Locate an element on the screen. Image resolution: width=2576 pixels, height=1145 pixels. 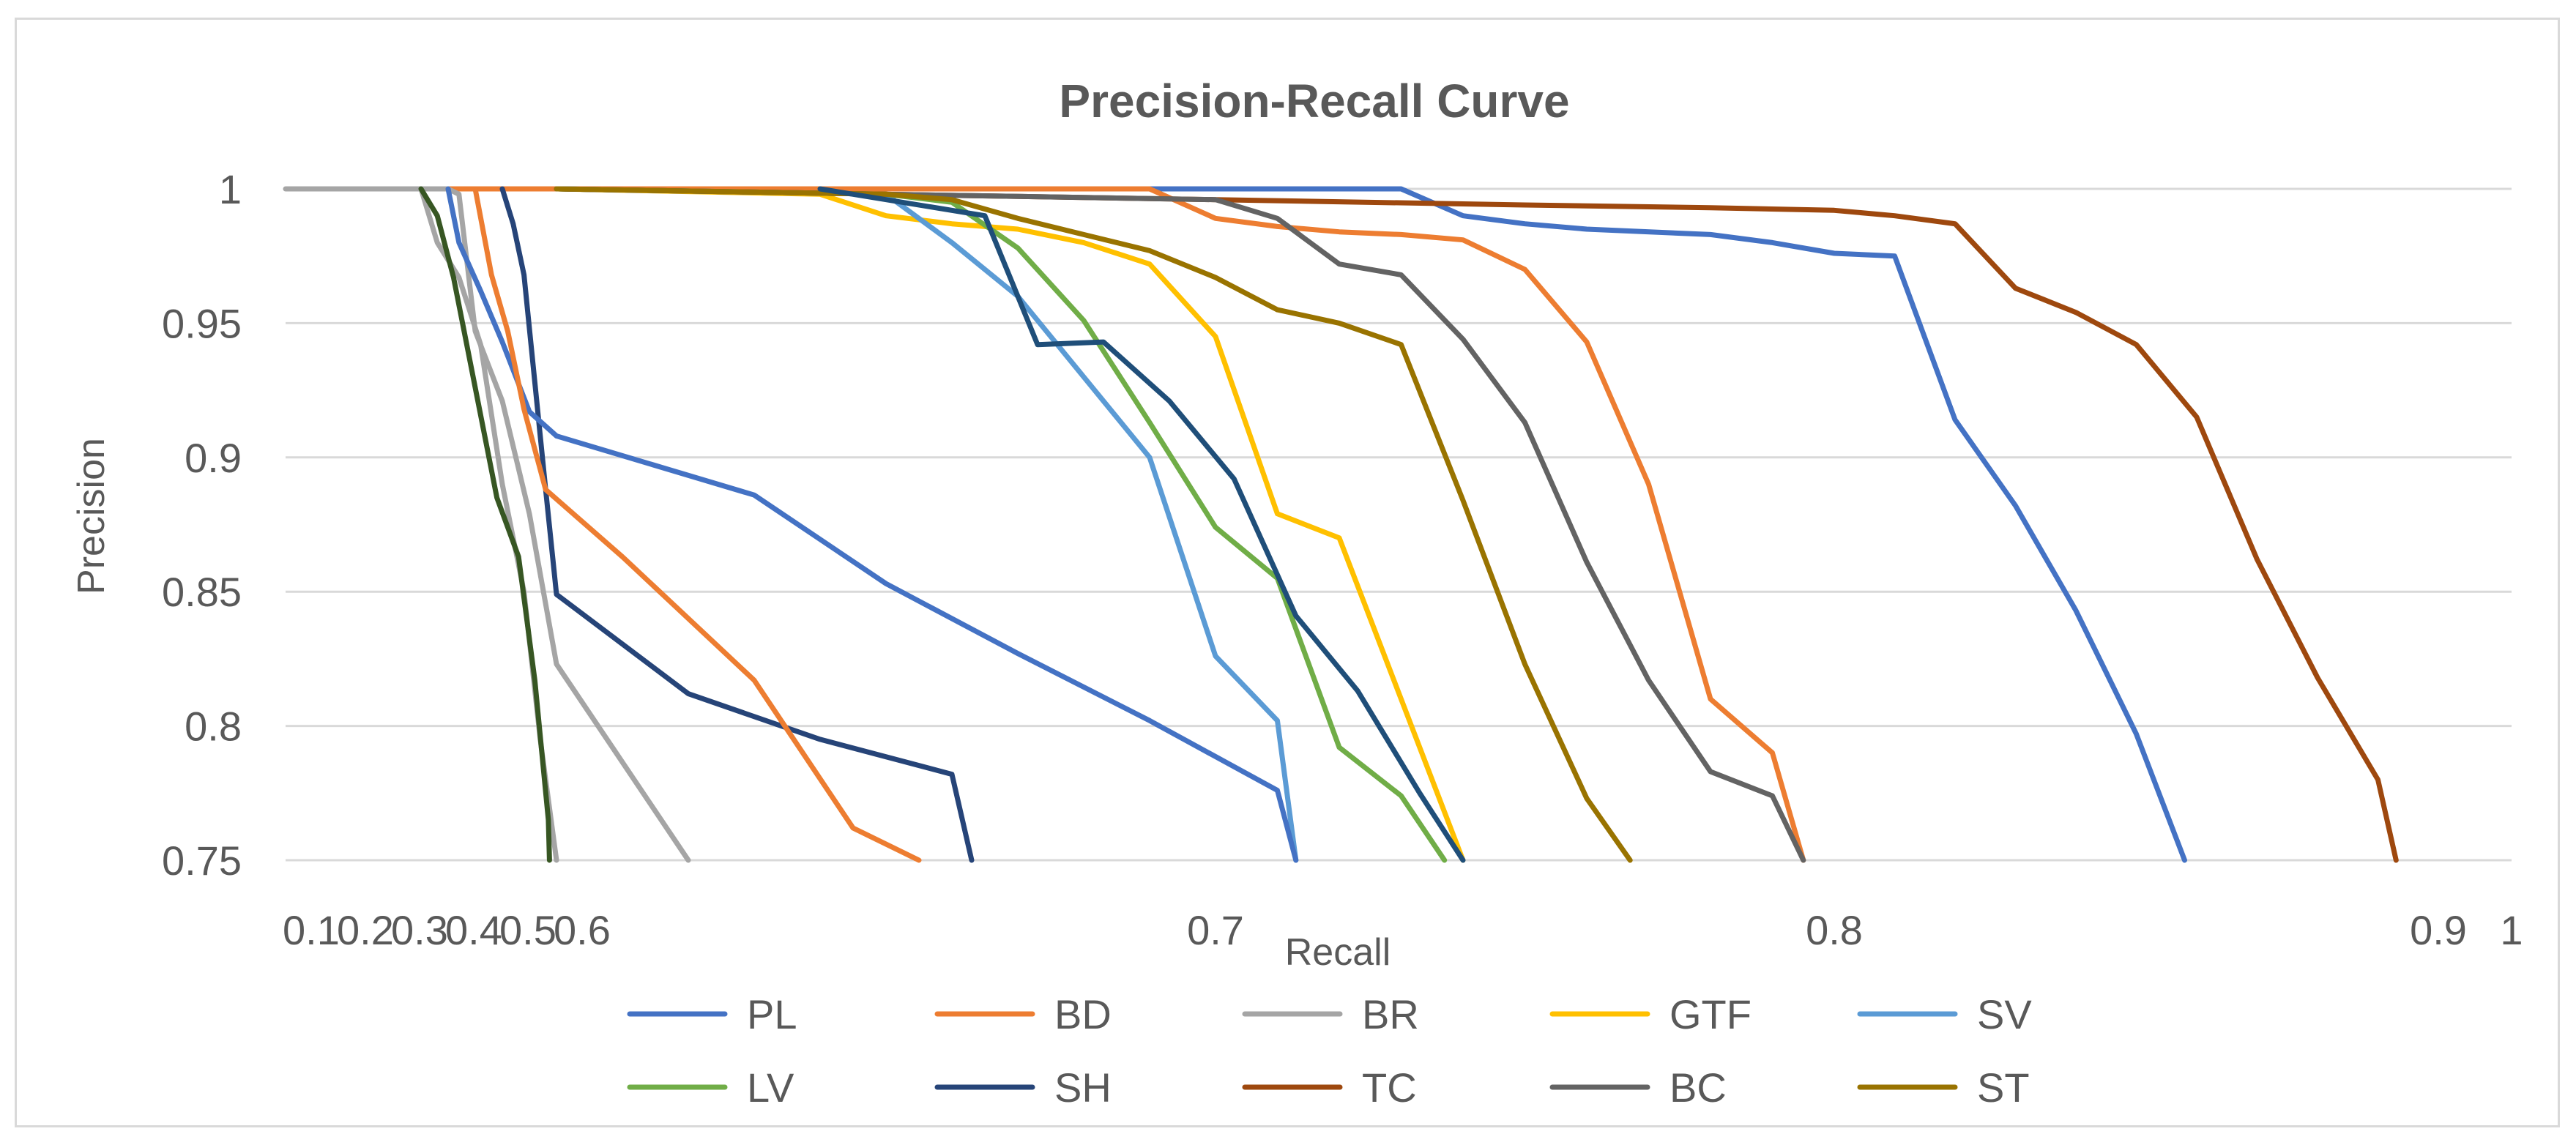
series-line-br-b is located at coordinates (488, 524).